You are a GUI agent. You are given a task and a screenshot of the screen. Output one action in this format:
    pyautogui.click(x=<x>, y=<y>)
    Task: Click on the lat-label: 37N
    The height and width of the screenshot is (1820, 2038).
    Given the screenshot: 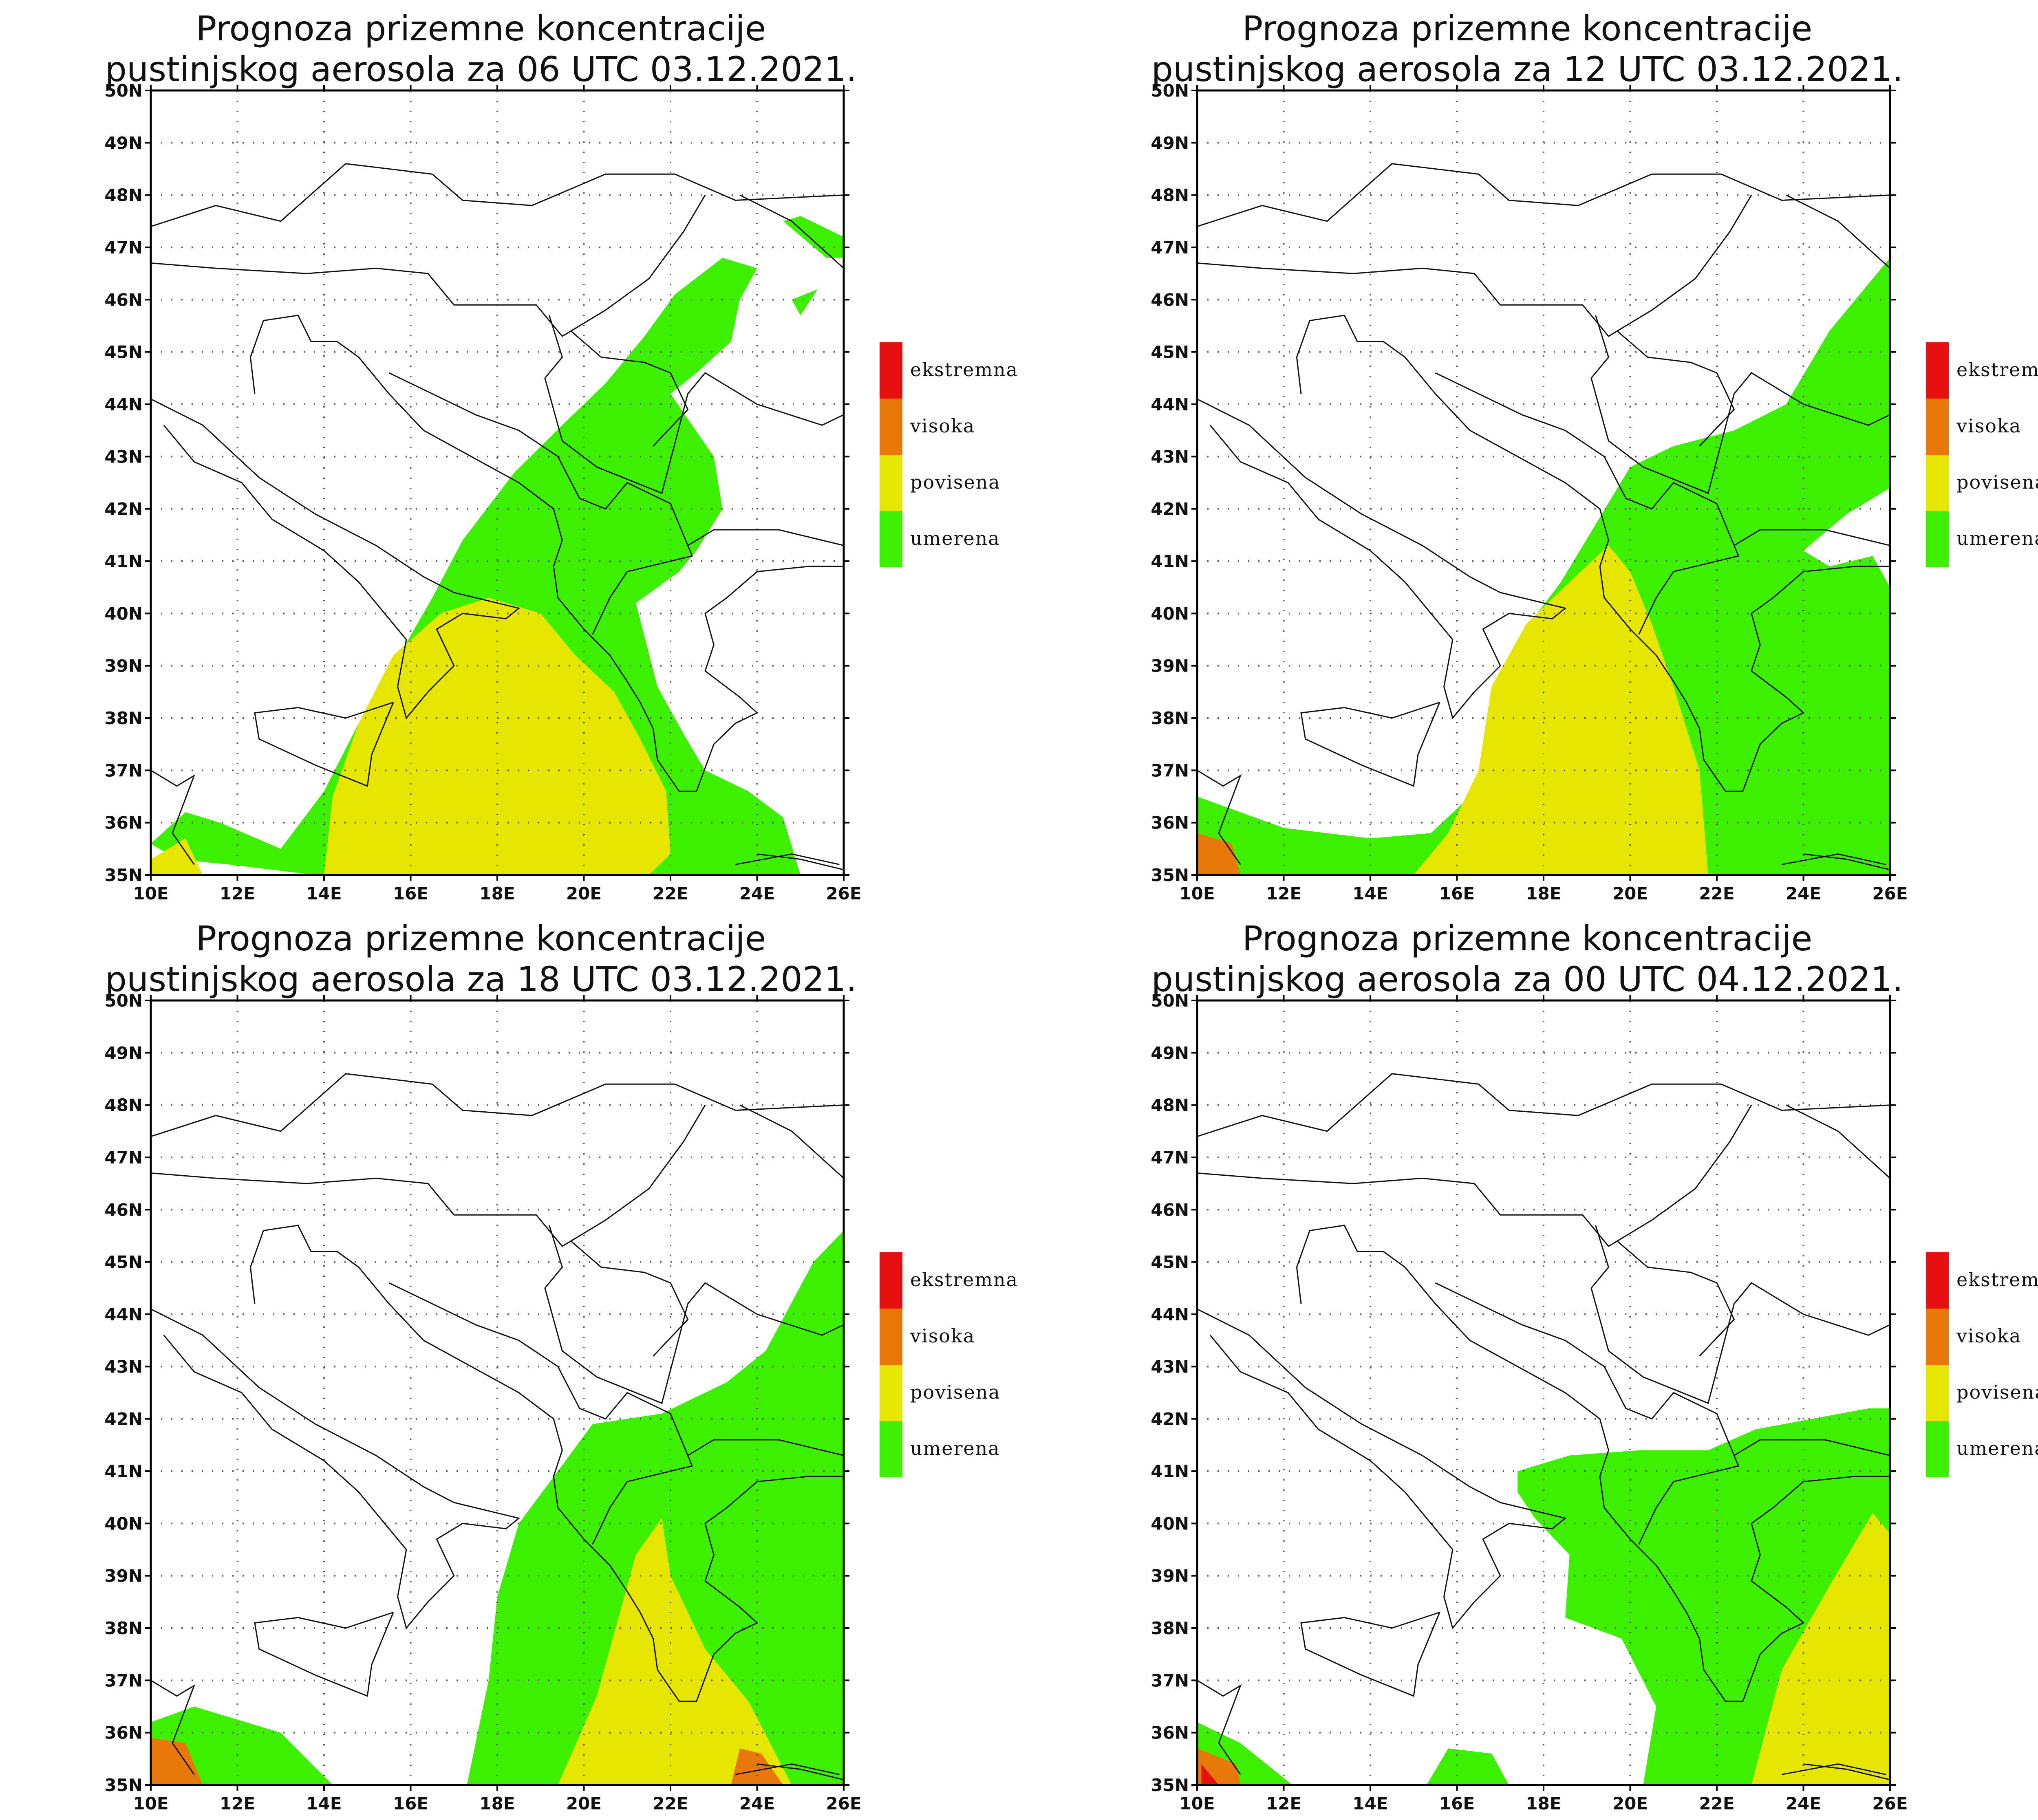 What is the action you would take?
    pyautogui.click(x=124, y=770)
    